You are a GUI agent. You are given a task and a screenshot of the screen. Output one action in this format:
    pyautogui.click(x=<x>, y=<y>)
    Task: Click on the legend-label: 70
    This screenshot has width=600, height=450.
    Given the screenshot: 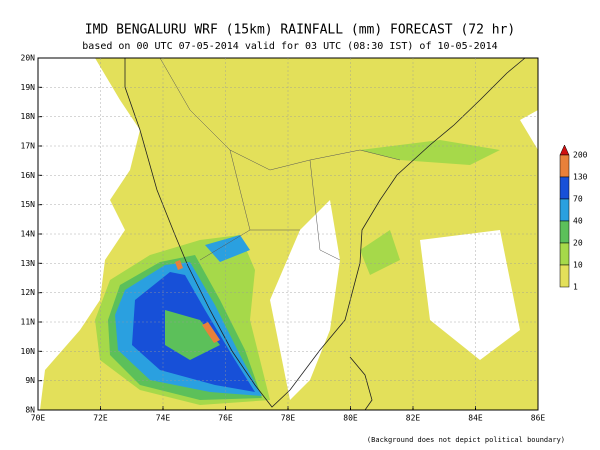 What is the action you would take?
    pyautogui.click(x=578, y=199)
    